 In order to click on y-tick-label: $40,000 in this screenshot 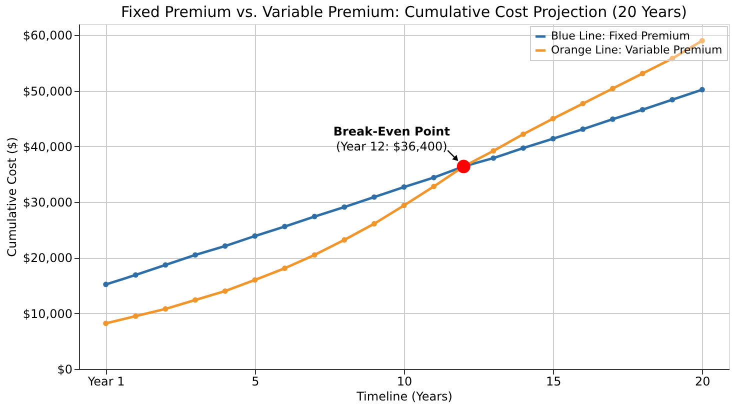, I will do `click(47, 147)`.